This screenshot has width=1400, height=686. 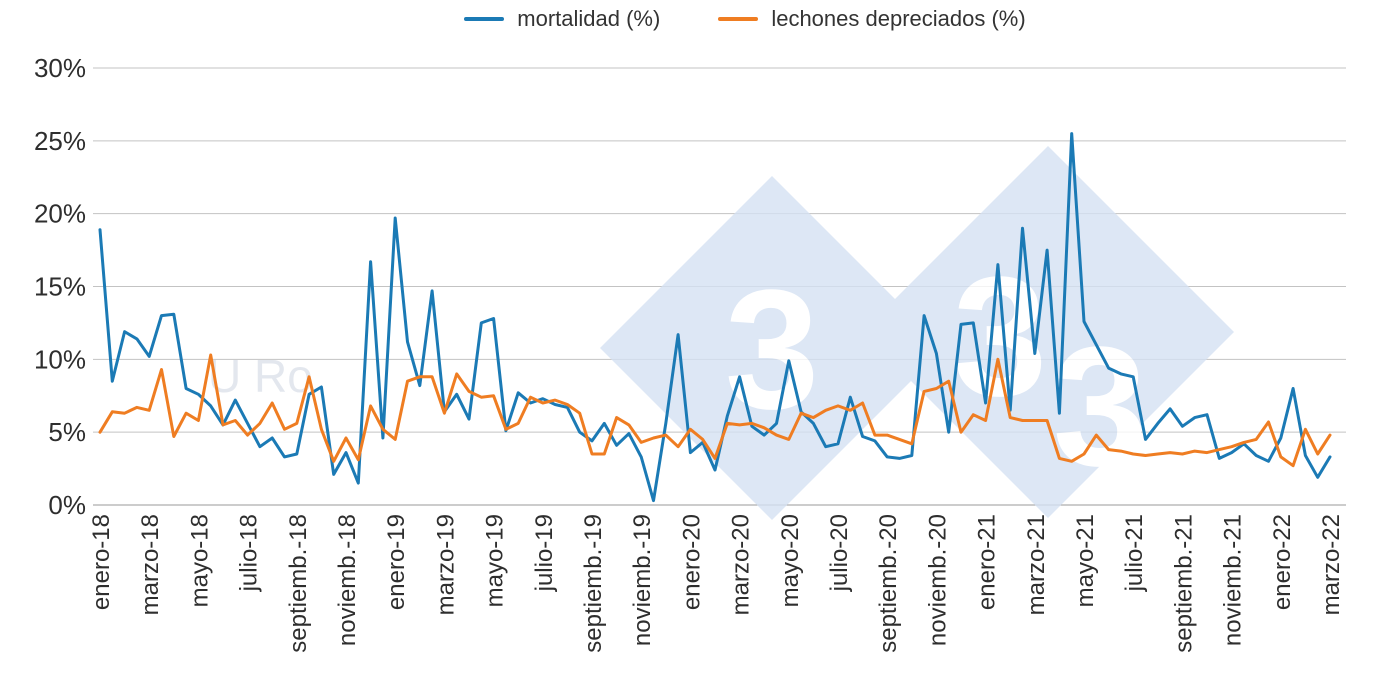 What do you see at coordinates (1233, 580) in the screenshot?
I see `x-tick-label: noviemb.-21` at bounding box center [1233, 580].